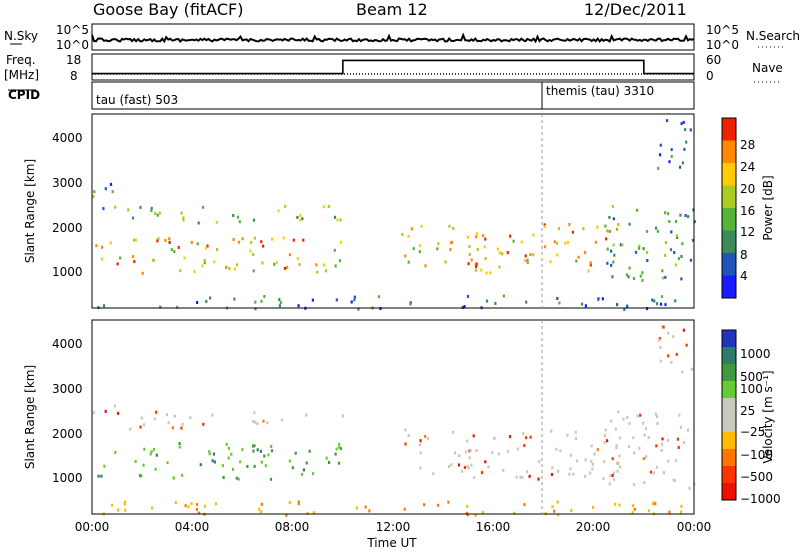  Describe the element at coordinates (24, 95) in the screenshot. I see `cpid-label: CPID` at that location.